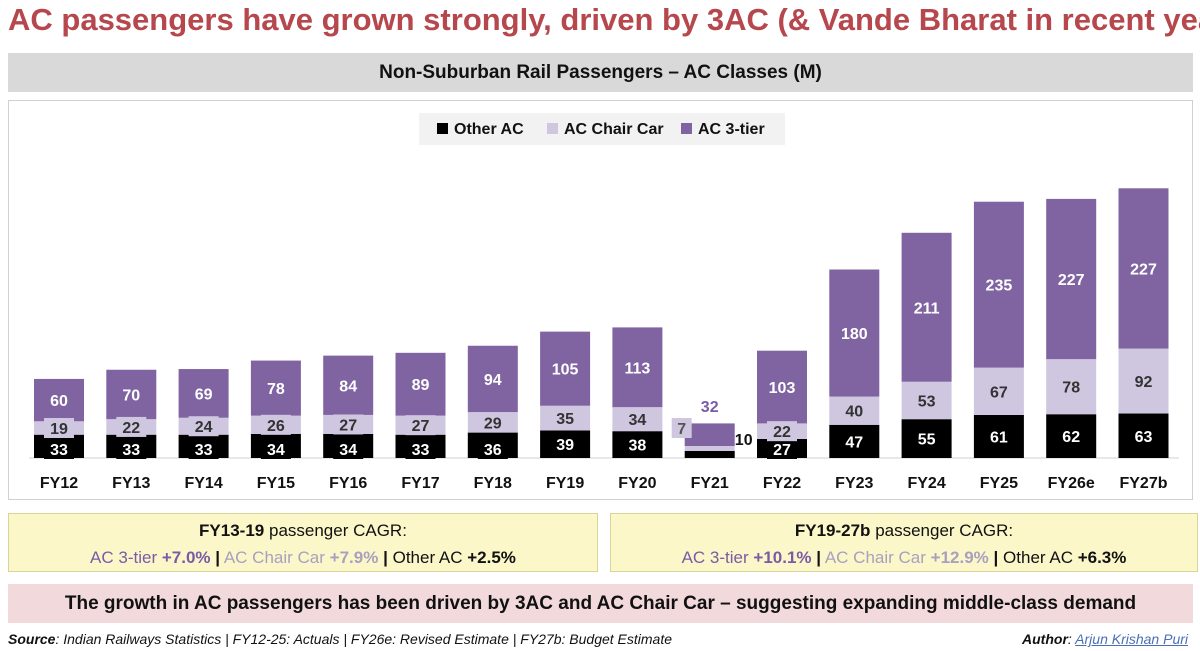  I want to click on data-label-three-tier-fy16: 84, so click(348, 386).